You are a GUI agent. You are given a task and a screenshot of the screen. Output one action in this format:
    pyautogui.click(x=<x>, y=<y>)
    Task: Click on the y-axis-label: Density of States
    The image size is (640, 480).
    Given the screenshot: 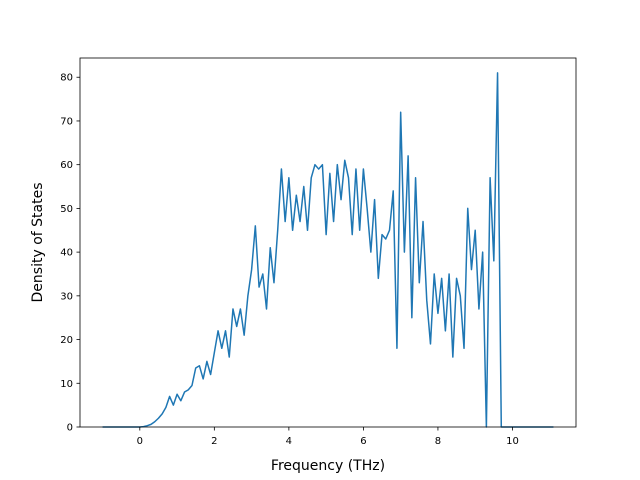 What is the action you would take?
    pyautogui.click(x=38, y=243)
    